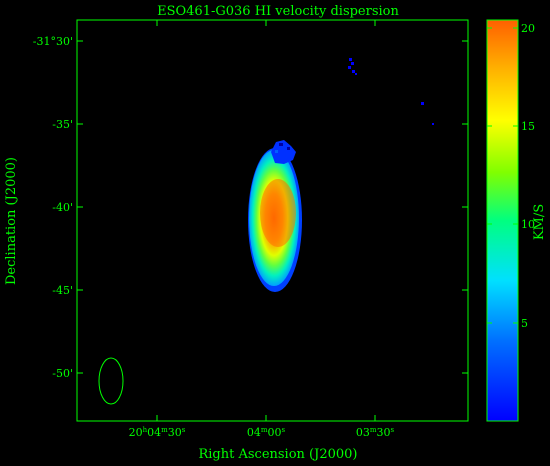 This screenshot has height=466, width=550. I want to click on galaxy-emission, so click(275, 216).